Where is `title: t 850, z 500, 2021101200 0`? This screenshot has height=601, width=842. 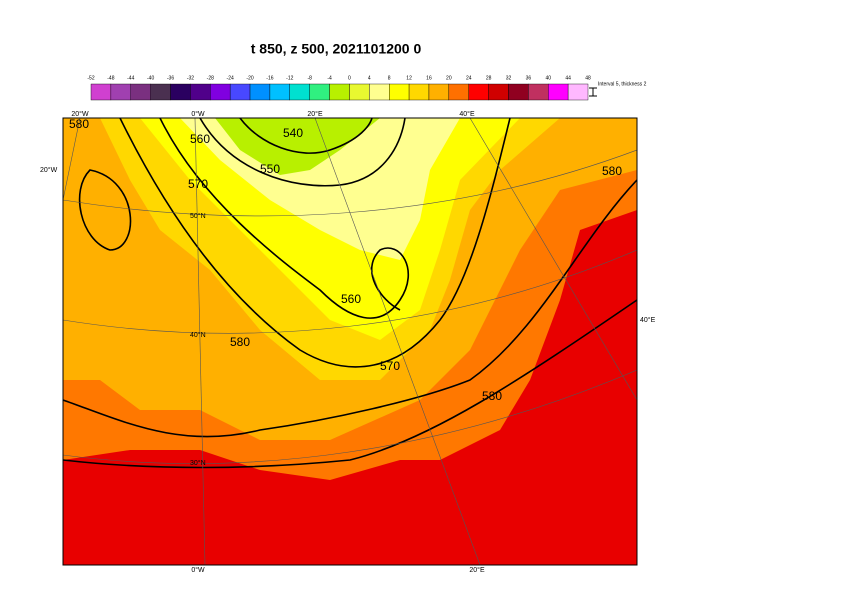
title: t 850, z 500, 2021101200 0 is located at coordinates (336, 49).